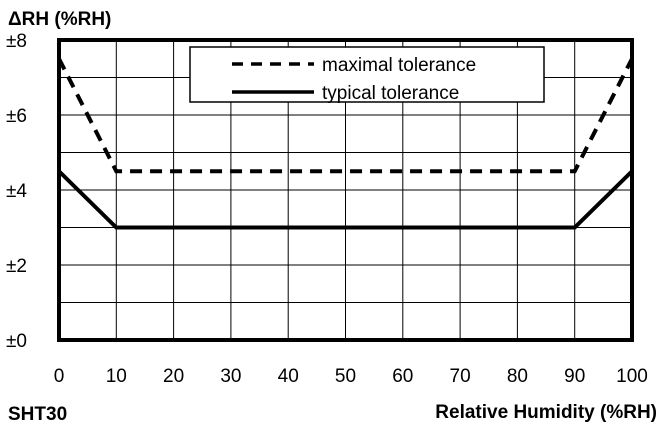  Describe the element at coordinates (574, 376) in the screenshot. I see `x-tick-label: 90` at that location.